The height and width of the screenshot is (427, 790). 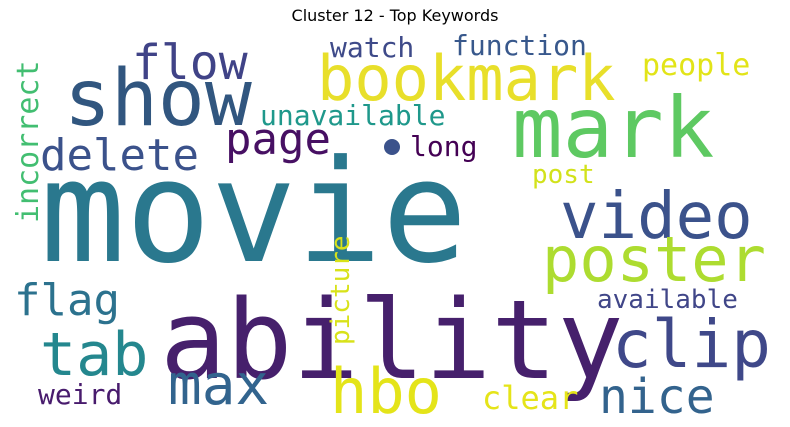 What do you see at coordinates (656, 217) in the screenshot?
I see `word-video: video` at bounding box center [656, 217].